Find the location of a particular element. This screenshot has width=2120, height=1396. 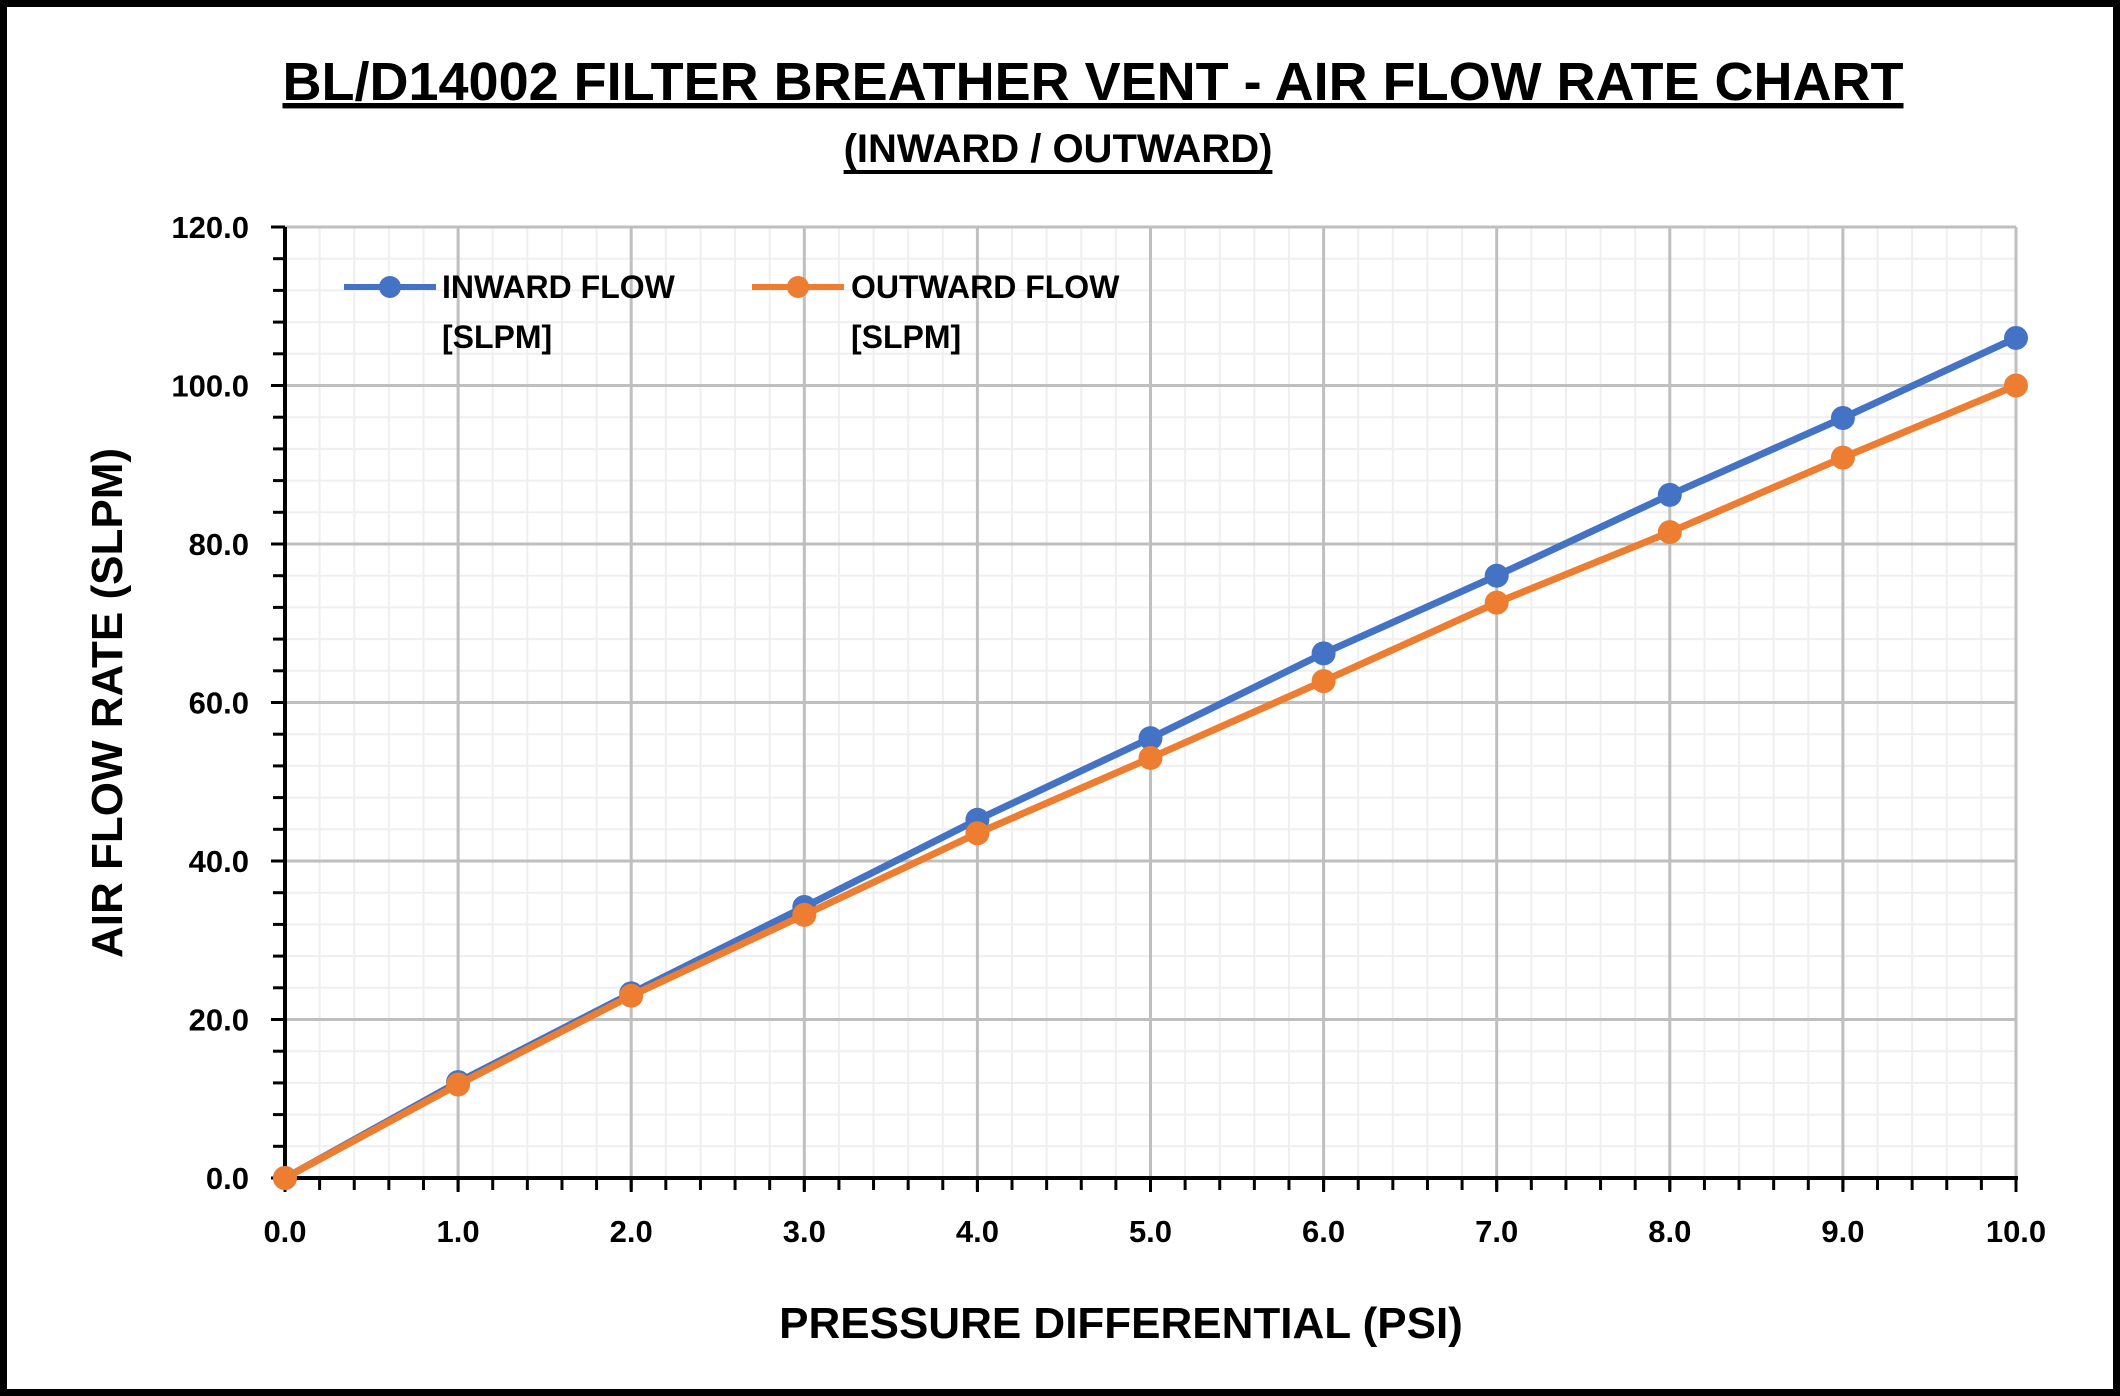

y-tick-label: 0.0 is located at coordinates (227, 1178).